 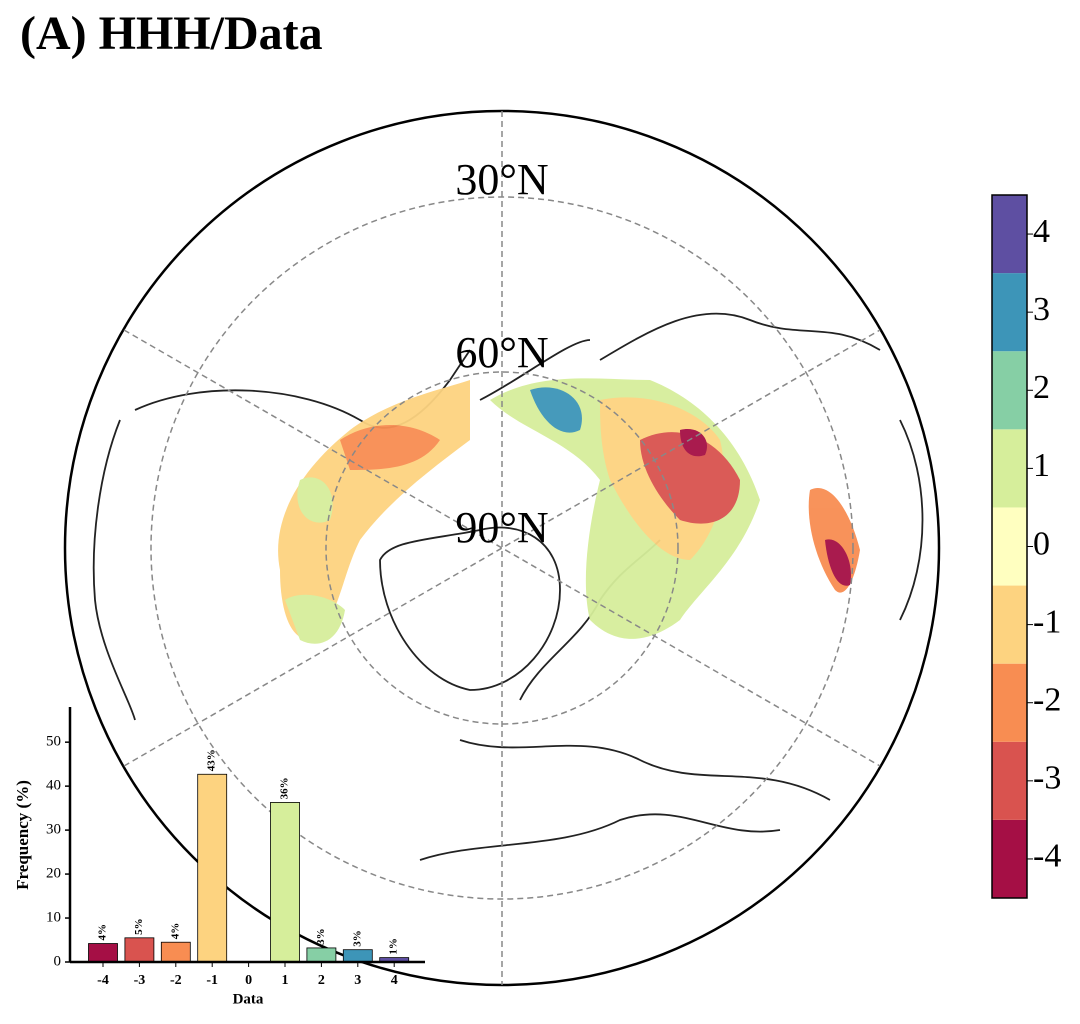 I want to click on x-tick-label: 0, so click(x=248, y=980).